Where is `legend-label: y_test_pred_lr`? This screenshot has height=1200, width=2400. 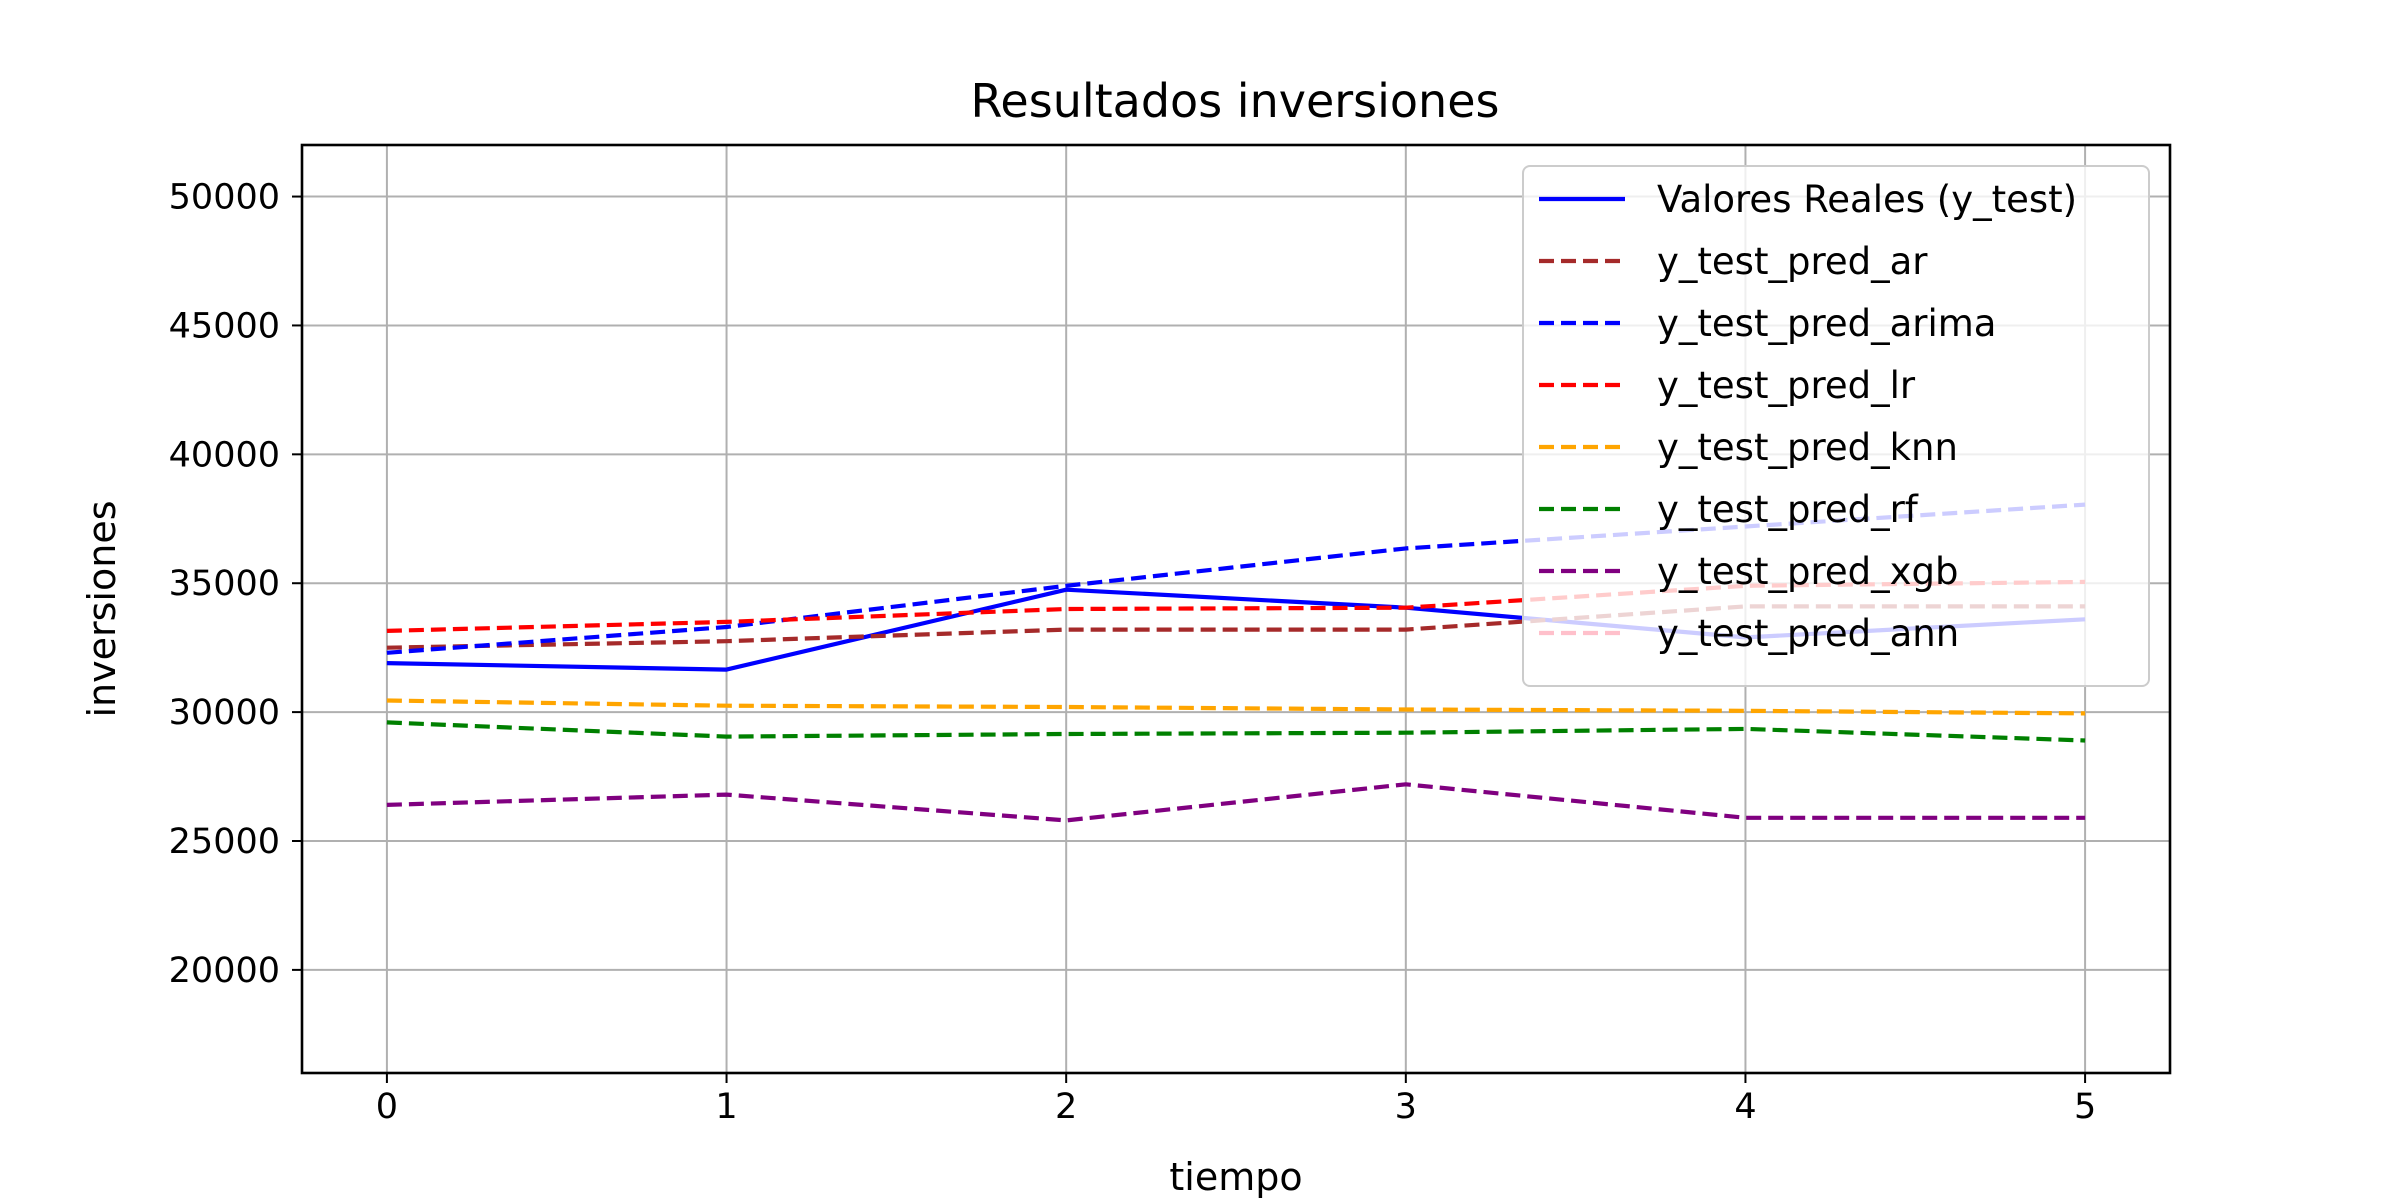
legend-label: y_test_pred_lr is located at coordinates (1786, 385).